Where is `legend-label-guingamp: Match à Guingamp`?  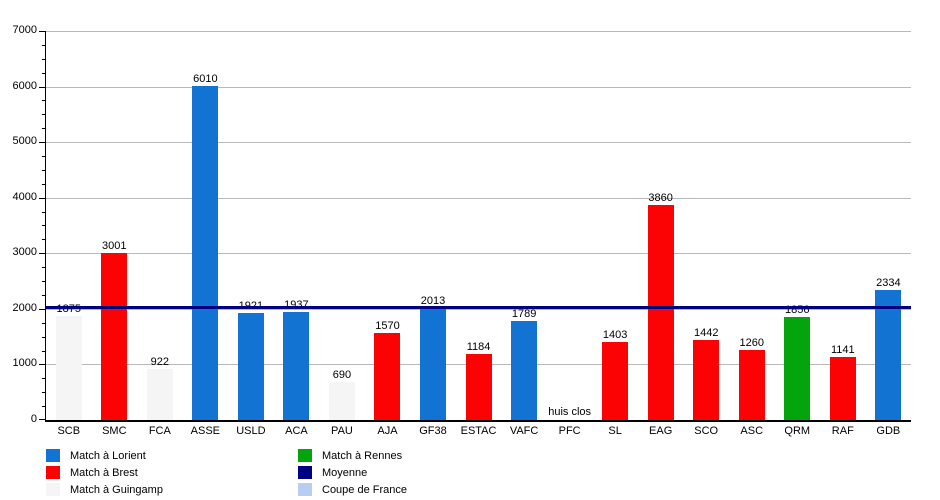
legend-label-guingamp: Match à Guingamp is located at coordinates (116, 489).